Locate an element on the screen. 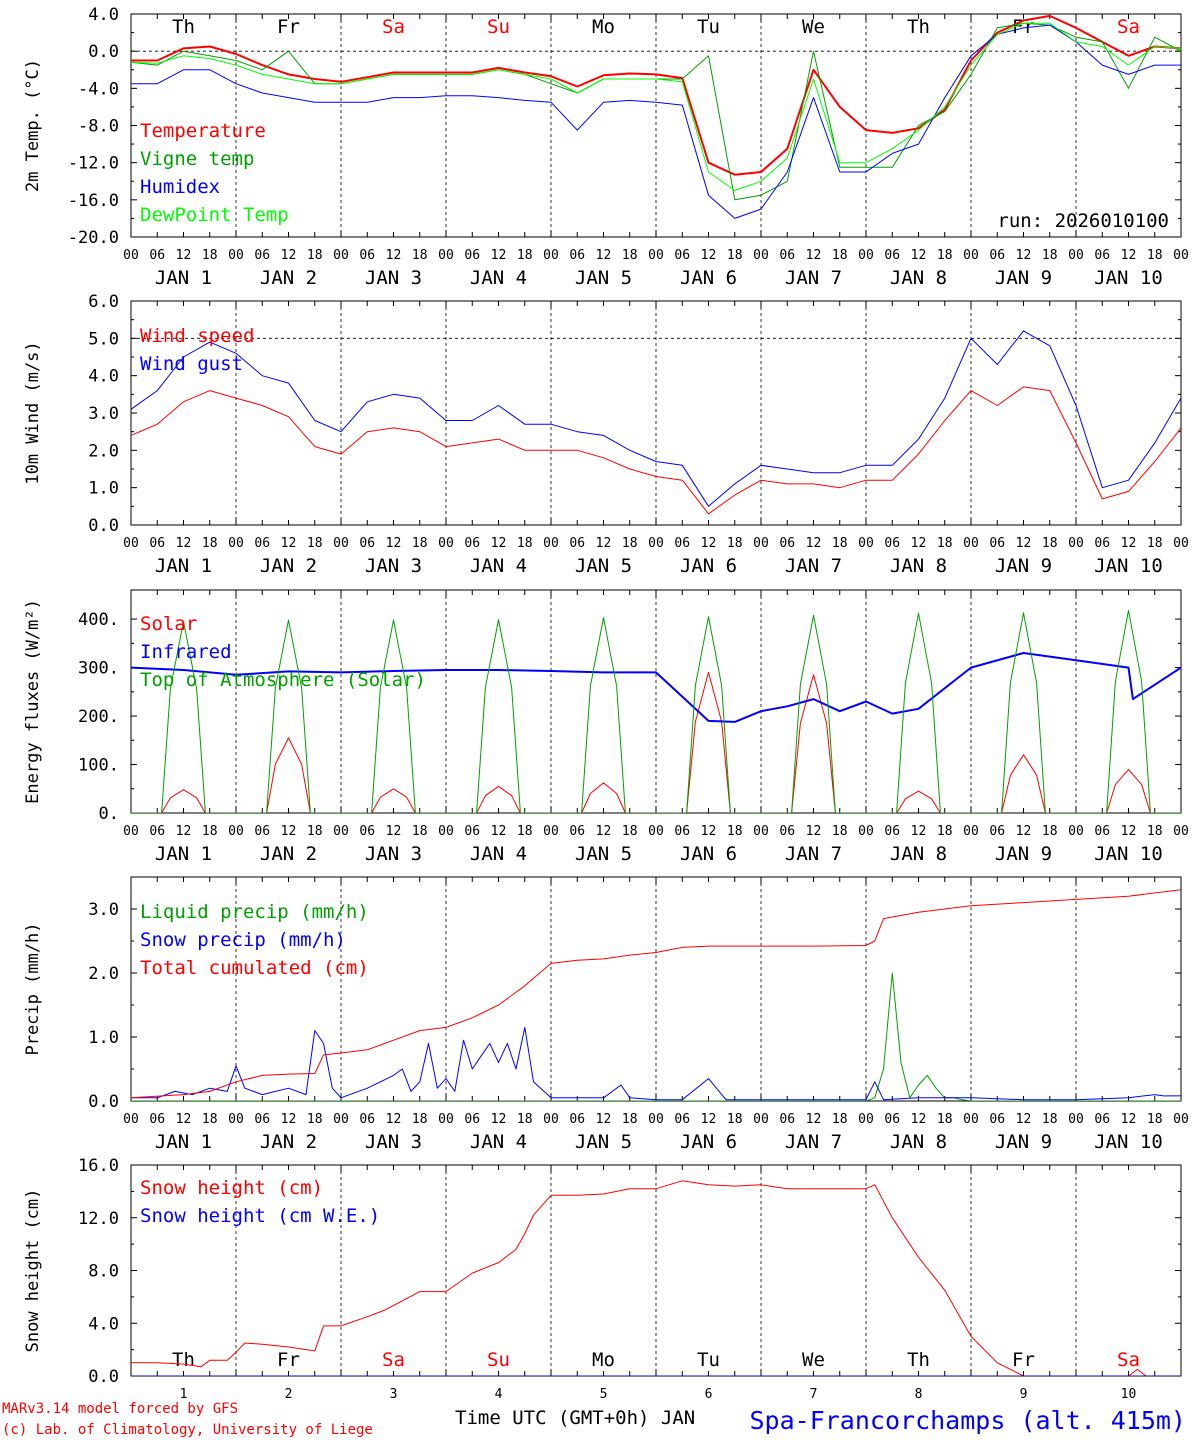 Image resolution: width=1194 pixels, height=1440 pixels. legend-entry: Solar is located at coordinates (168, 624).